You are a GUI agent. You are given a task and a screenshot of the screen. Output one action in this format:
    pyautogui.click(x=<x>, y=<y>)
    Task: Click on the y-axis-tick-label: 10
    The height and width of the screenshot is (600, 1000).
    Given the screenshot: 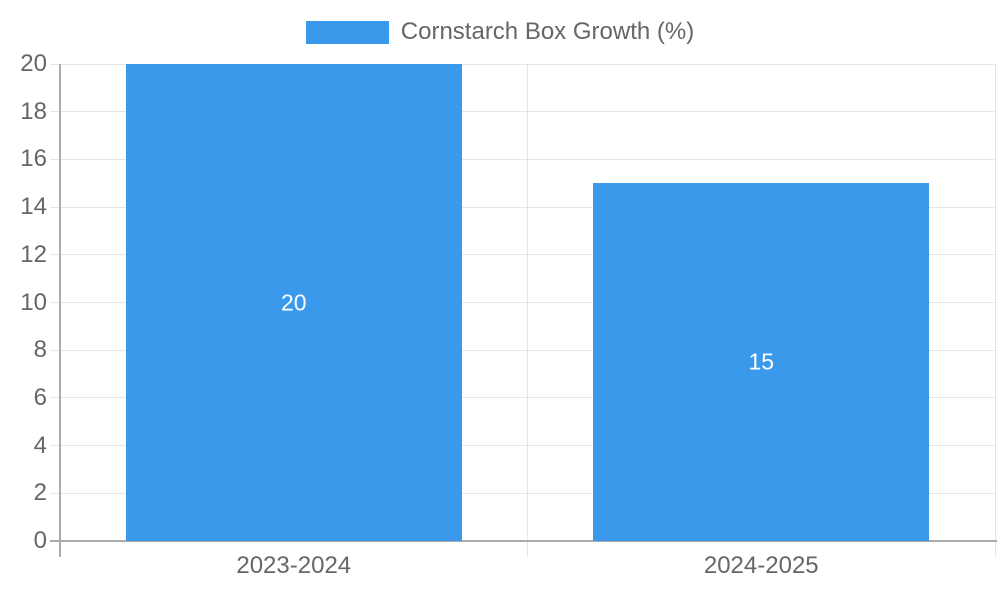 What is the action you would take?
    pyautogui.click(x=33, y=302)
    